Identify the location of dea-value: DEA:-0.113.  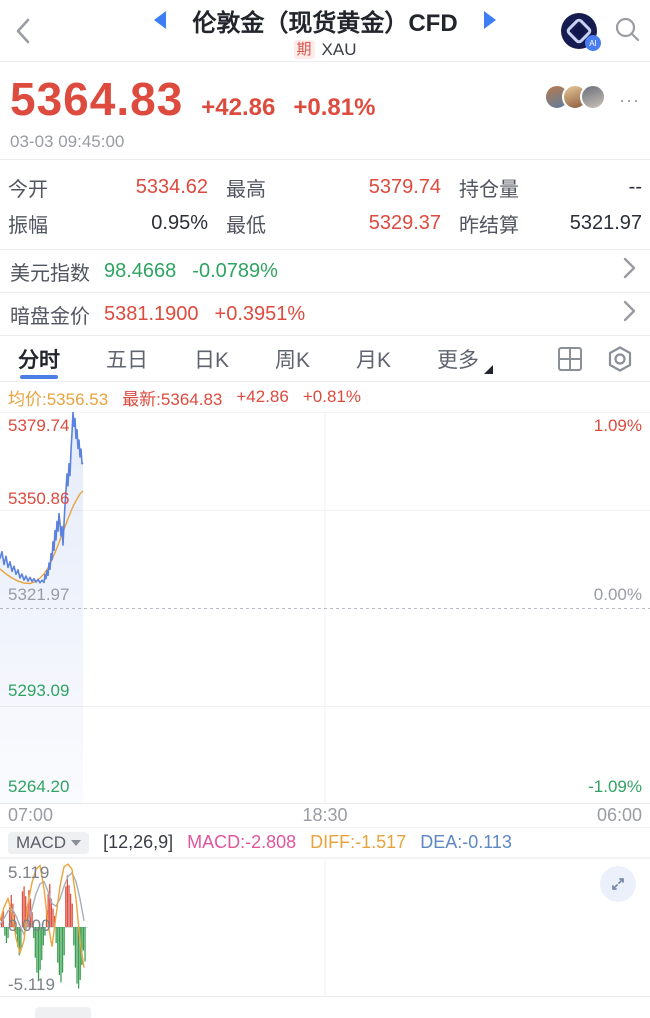
(466, 842).